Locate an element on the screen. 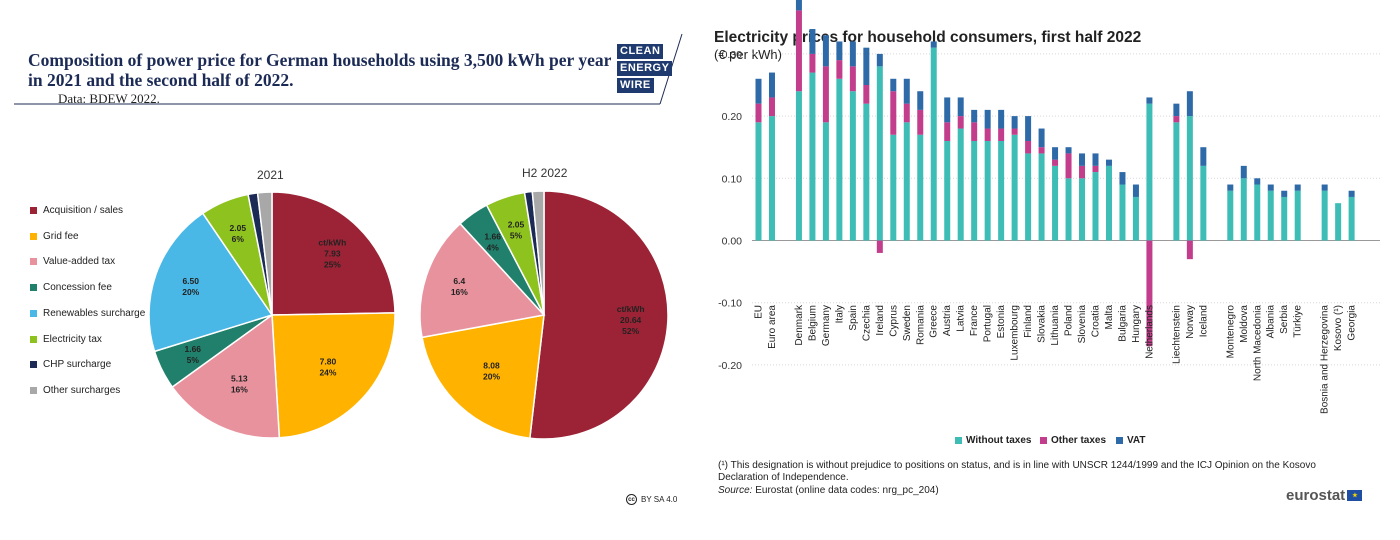  y-tick-label: 0.30 is located at coordinates (732, 55).